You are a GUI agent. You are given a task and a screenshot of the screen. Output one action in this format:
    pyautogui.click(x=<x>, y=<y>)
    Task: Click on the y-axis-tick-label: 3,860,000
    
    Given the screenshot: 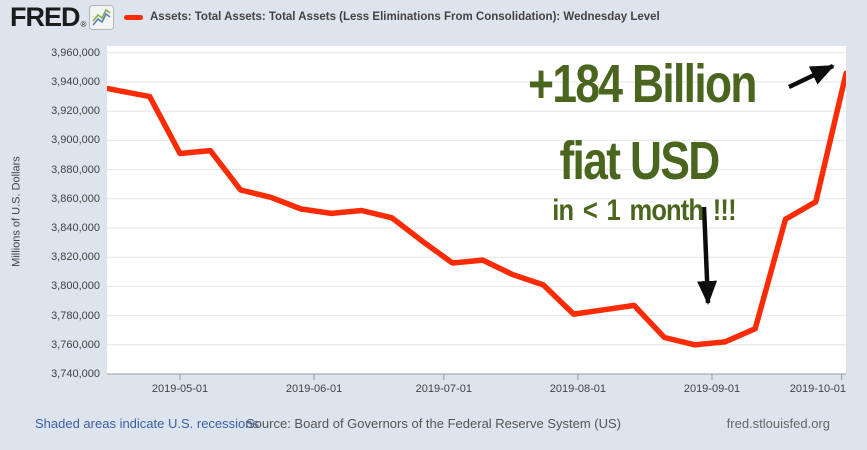 What is the action you would take?
    pyautogui.click(x=75, y=198)
    